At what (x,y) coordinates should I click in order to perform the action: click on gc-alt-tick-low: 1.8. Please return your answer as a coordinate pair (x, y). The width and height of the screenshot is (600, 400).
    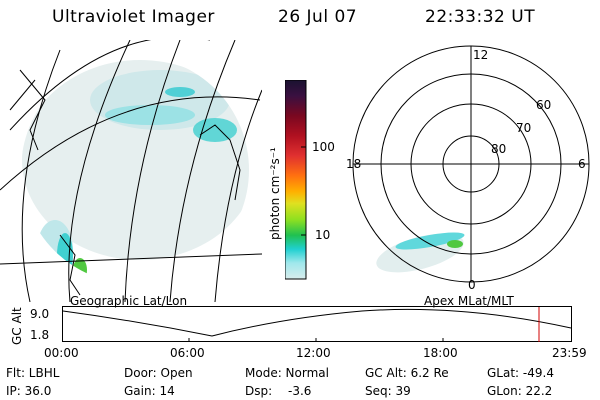
    Looking at the image, I should click on (40, 335).